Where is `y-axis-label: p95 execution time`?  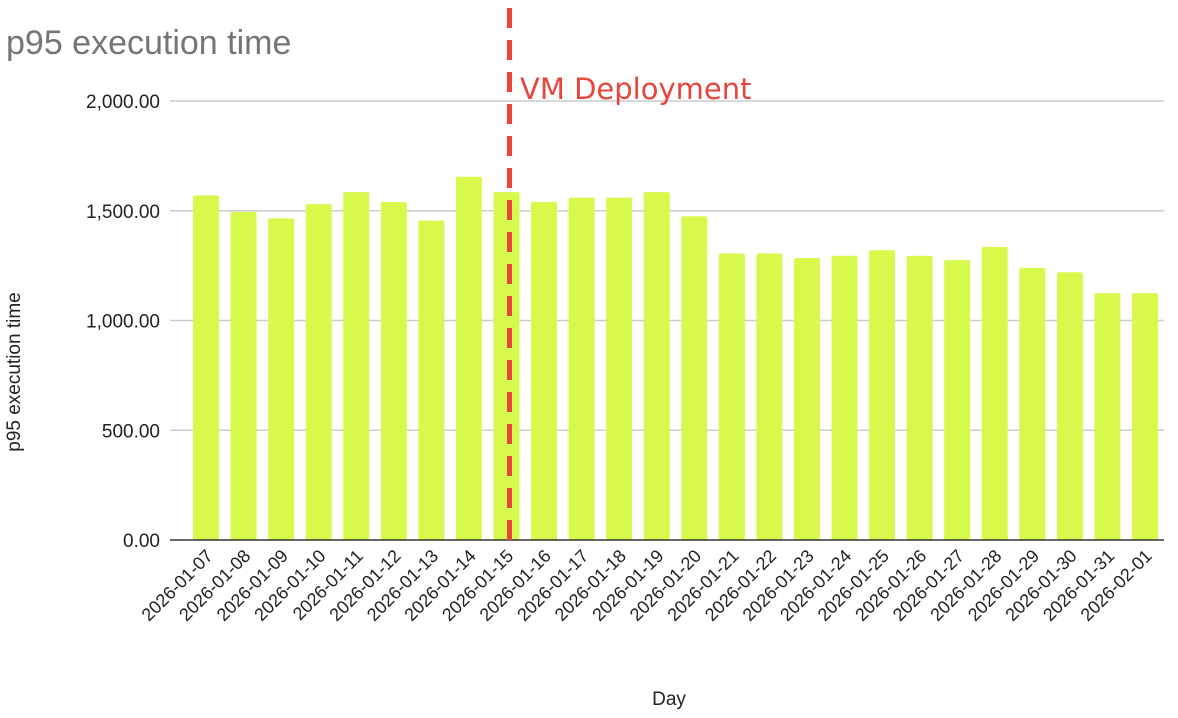 y-axis-label: p95 execution time is located at coordinates (14, 372).